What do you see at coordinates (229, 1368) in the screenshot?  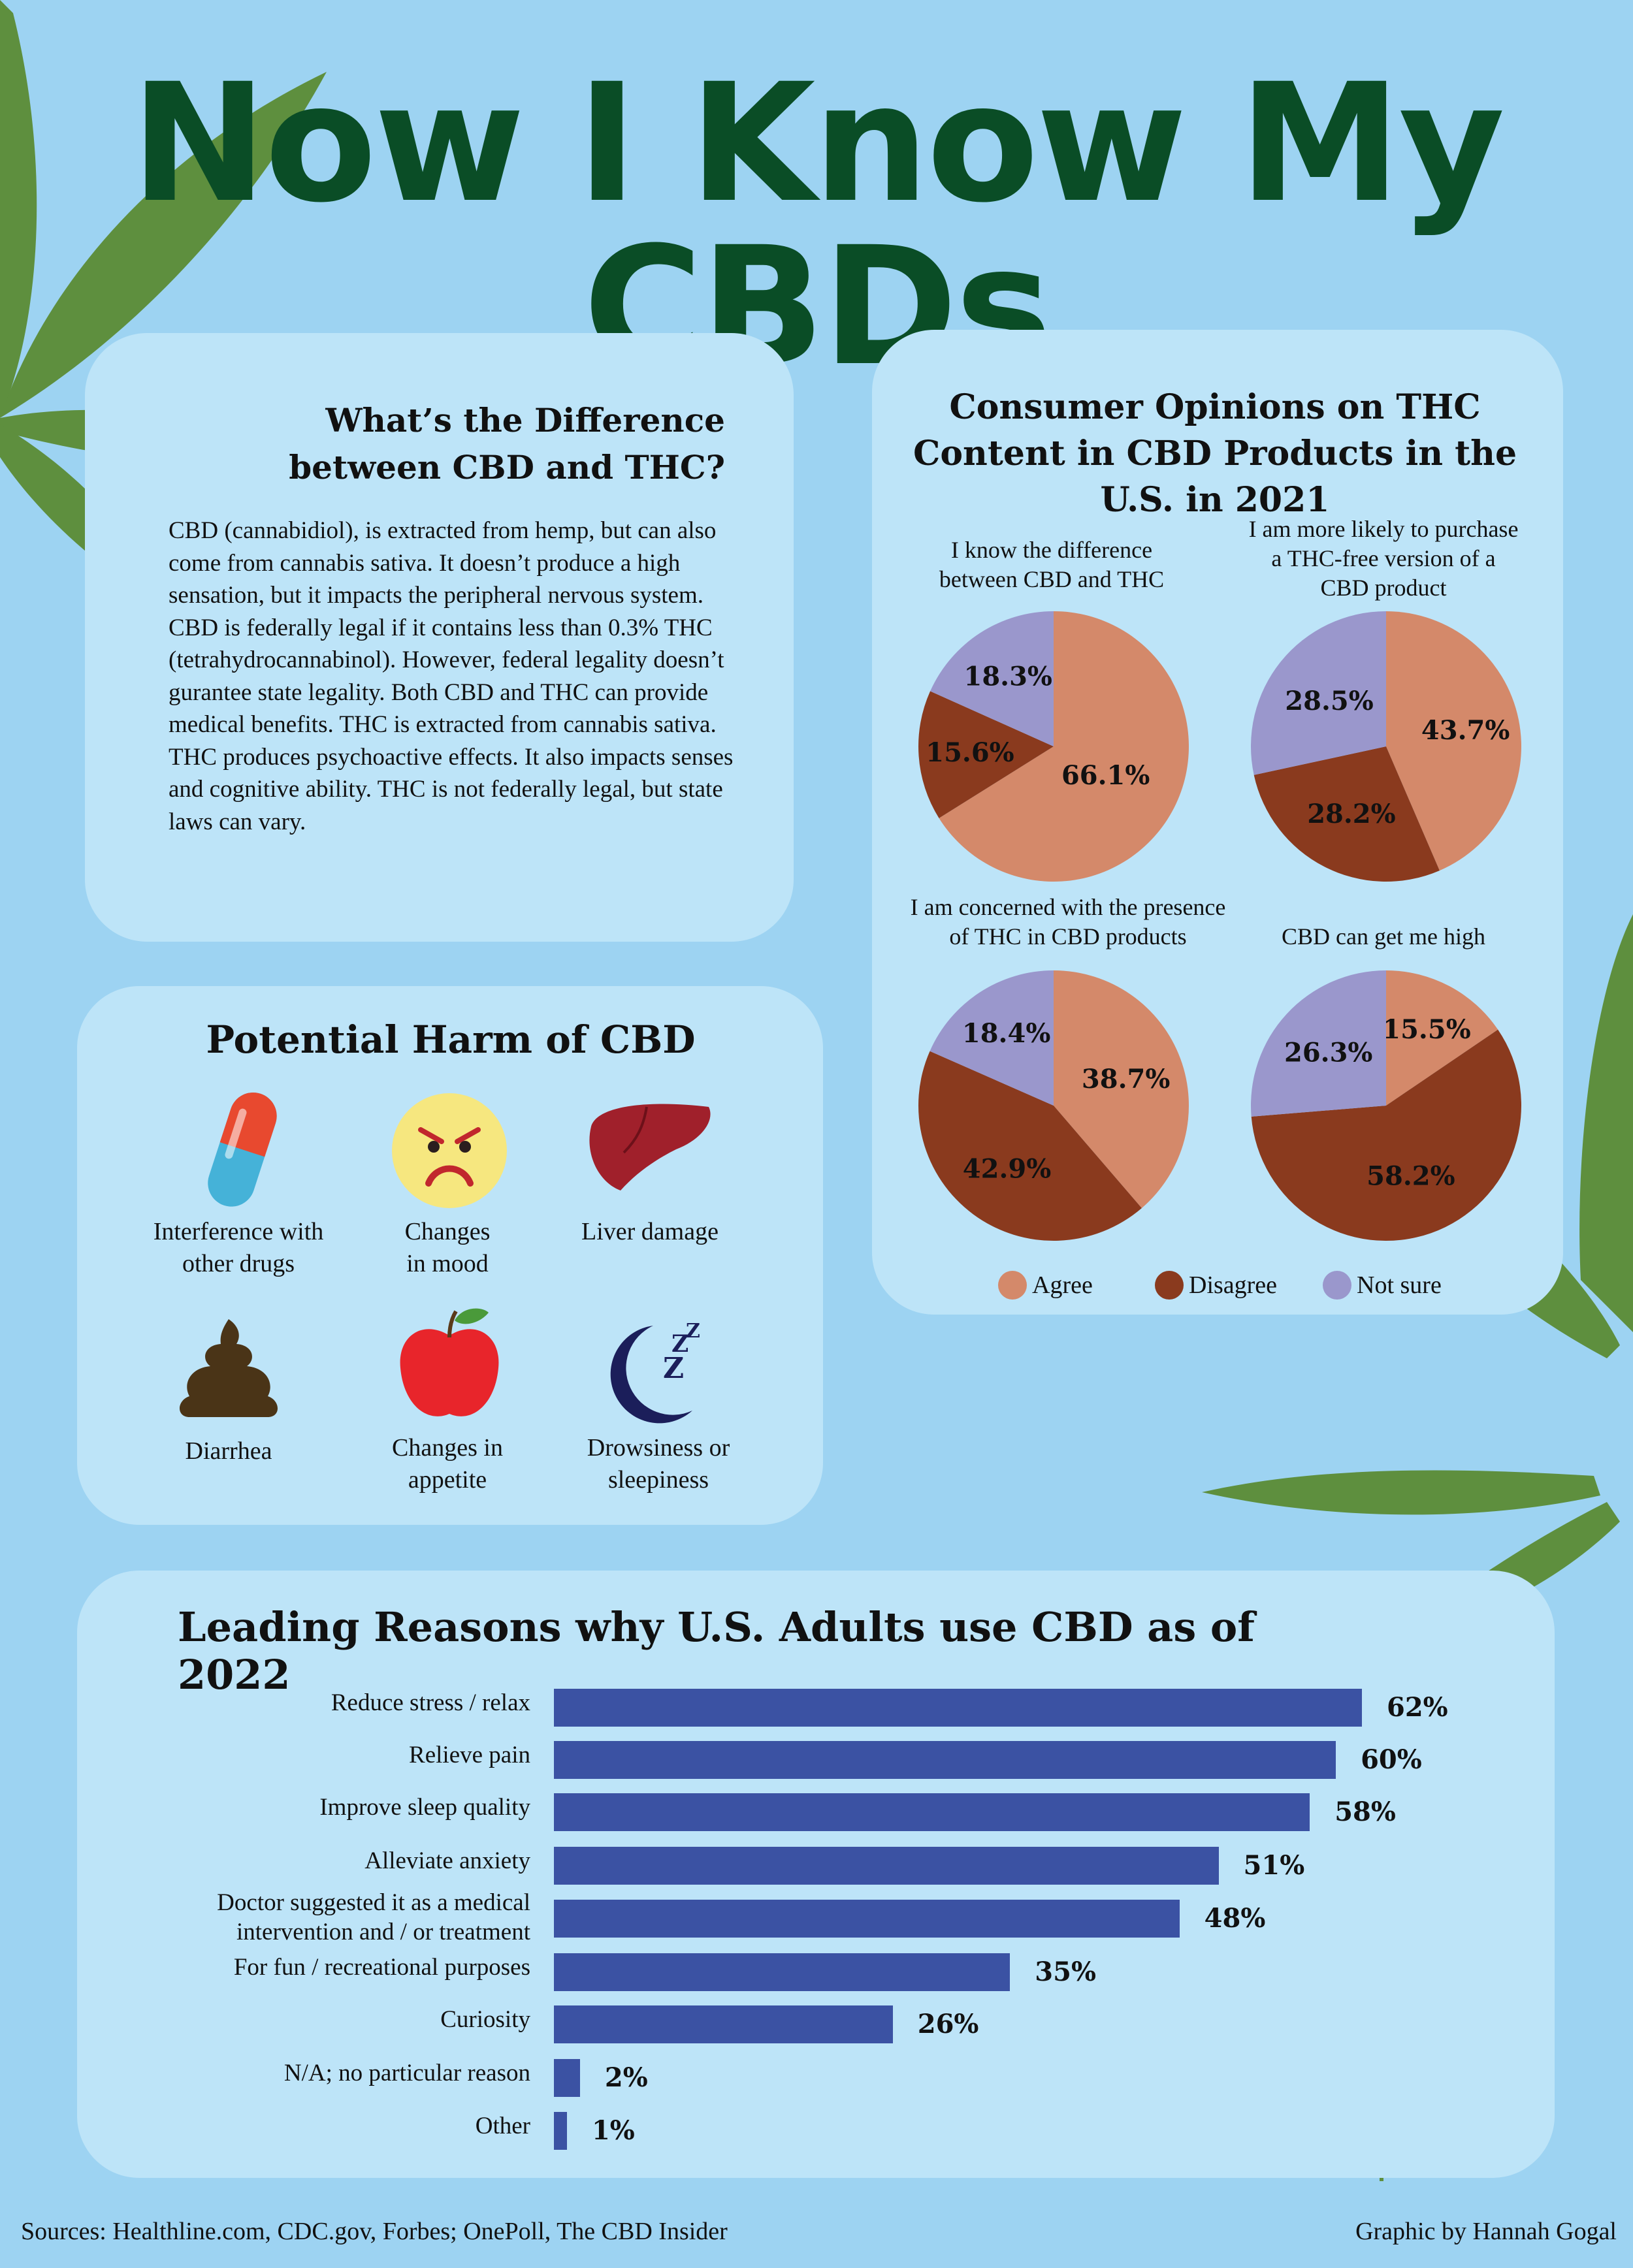 I see `poop-icon` at bounding box center [229, 1368].